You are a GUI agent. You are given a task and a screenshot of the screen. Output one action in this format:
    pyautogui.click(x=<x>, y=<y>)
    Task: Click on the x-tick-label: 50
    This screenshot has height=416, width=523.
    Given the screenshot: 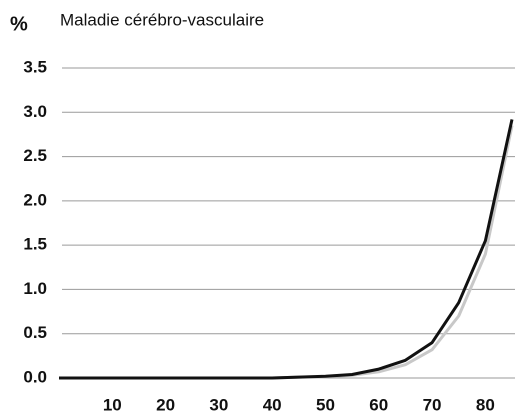 What is the action you would take?
    pyautogui.click(x=325, y=404)
    